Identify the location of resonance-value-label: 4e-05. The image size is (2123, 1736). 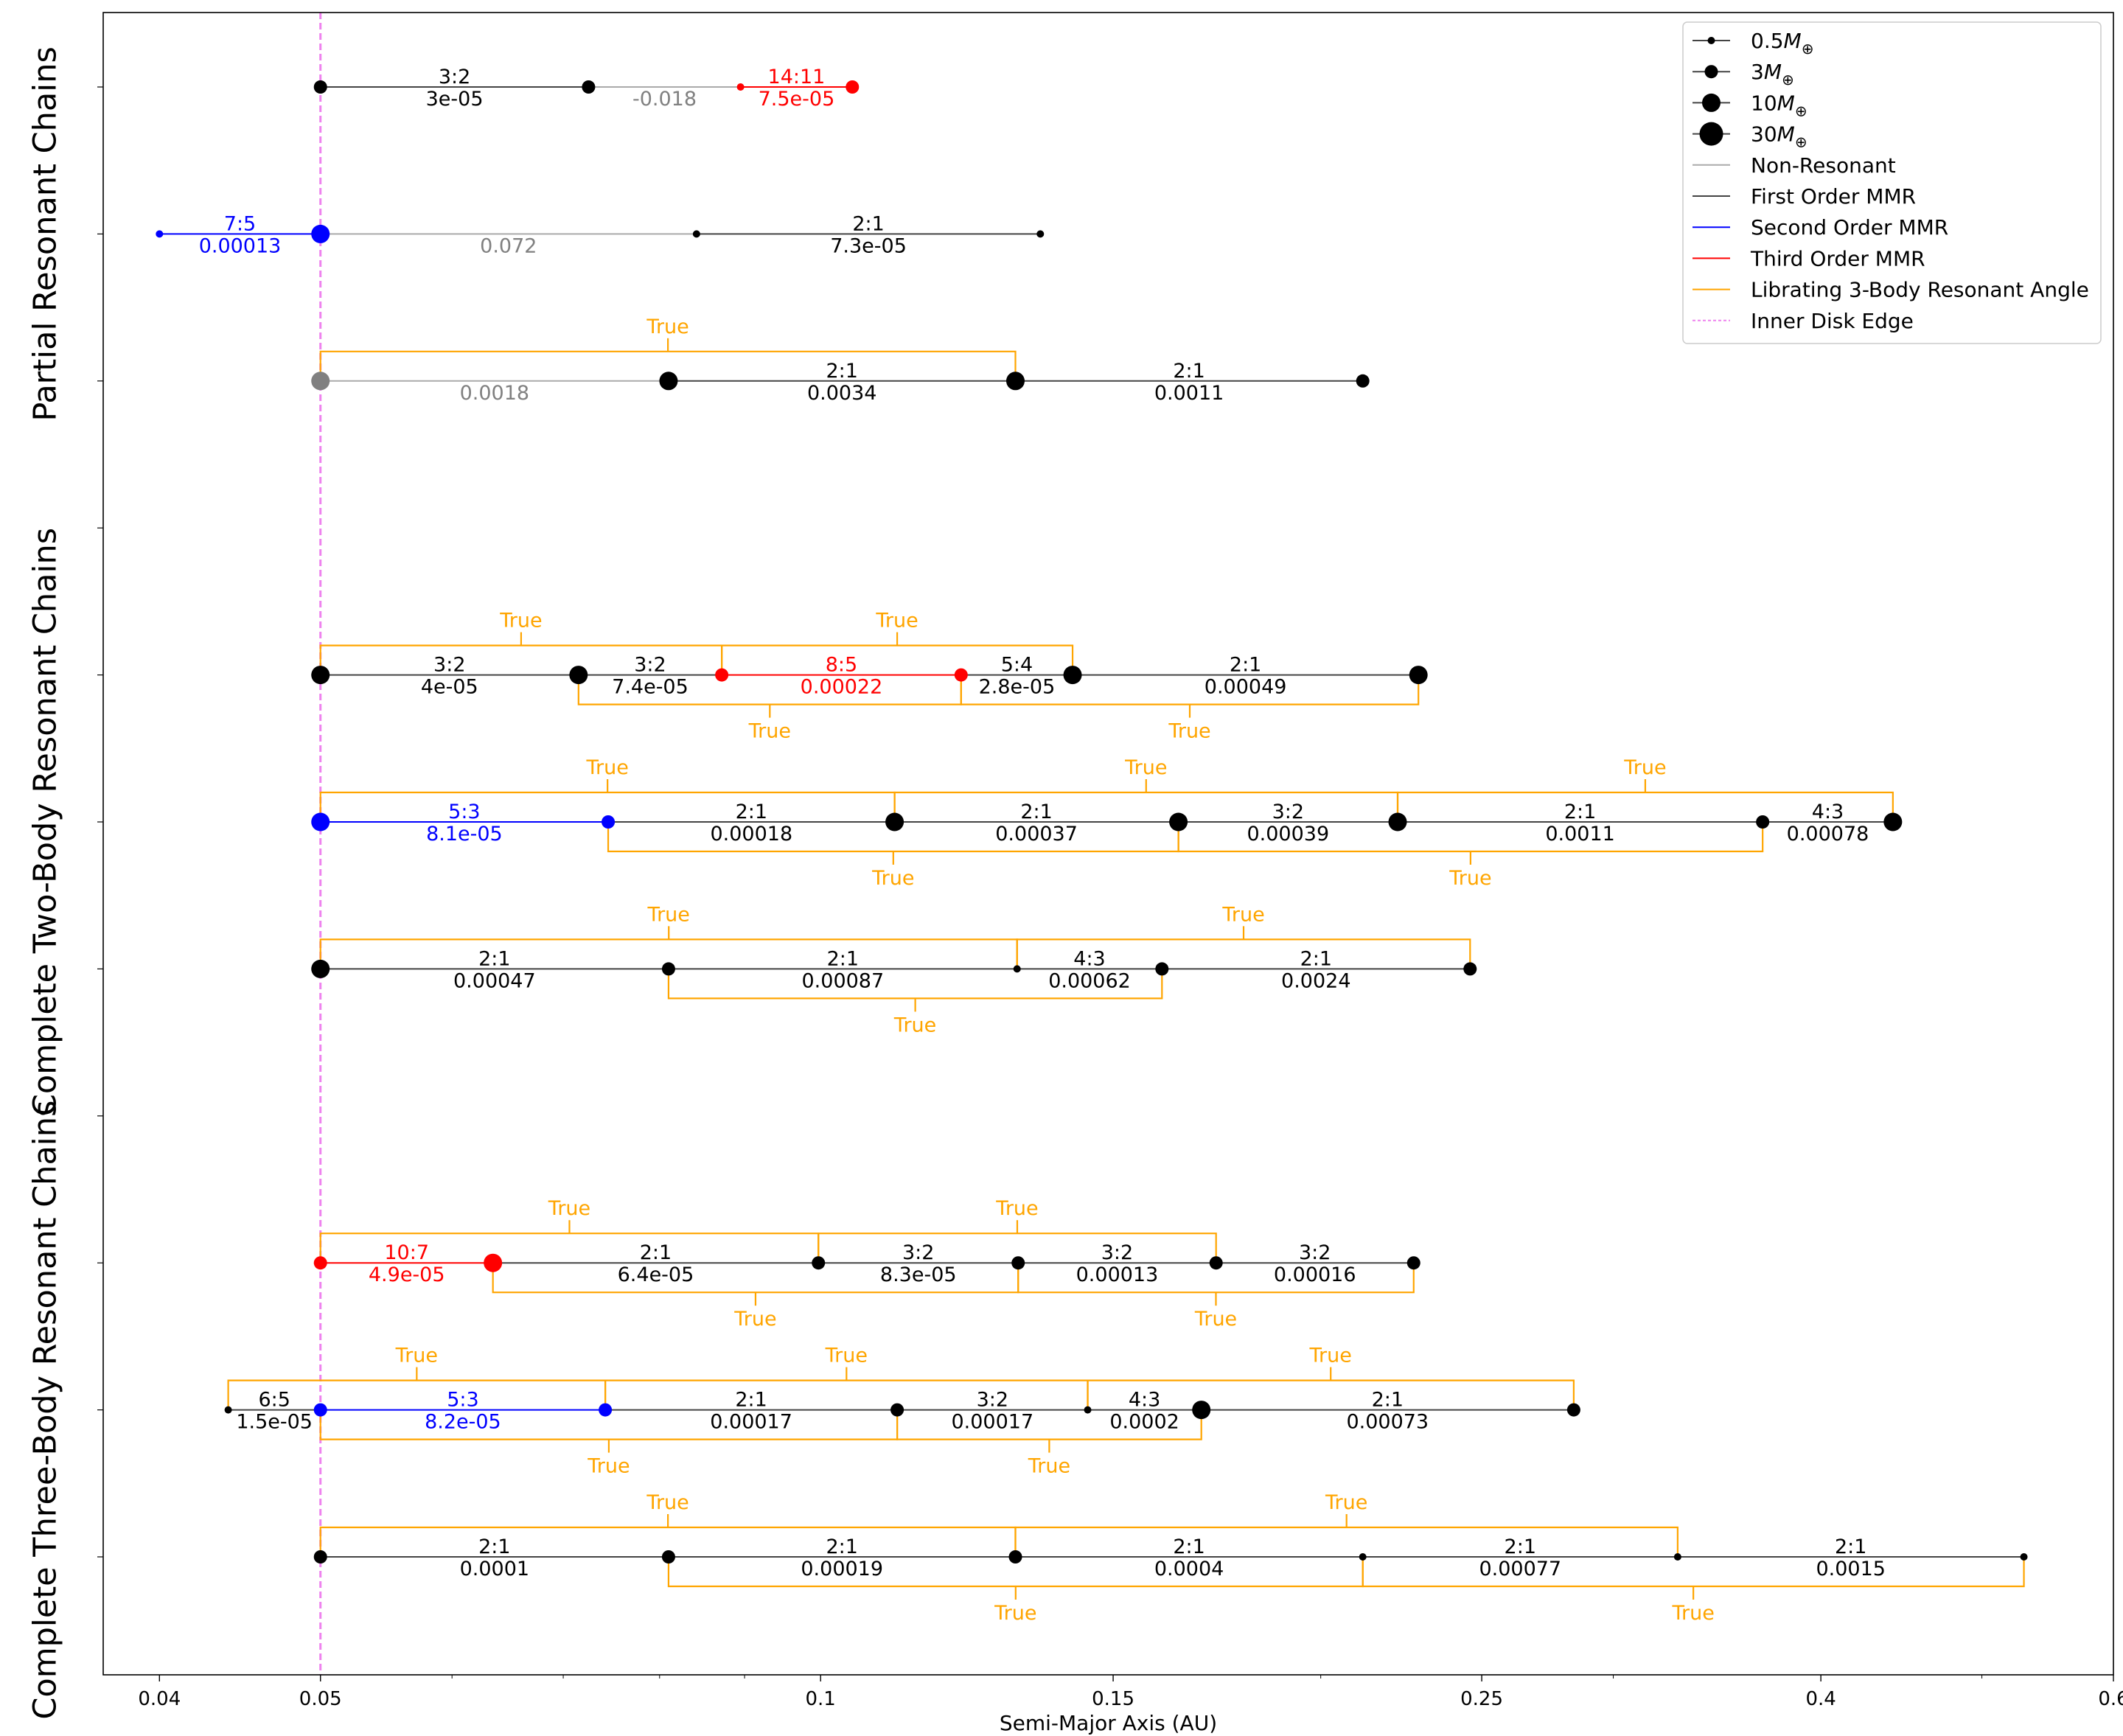
(449, 687).